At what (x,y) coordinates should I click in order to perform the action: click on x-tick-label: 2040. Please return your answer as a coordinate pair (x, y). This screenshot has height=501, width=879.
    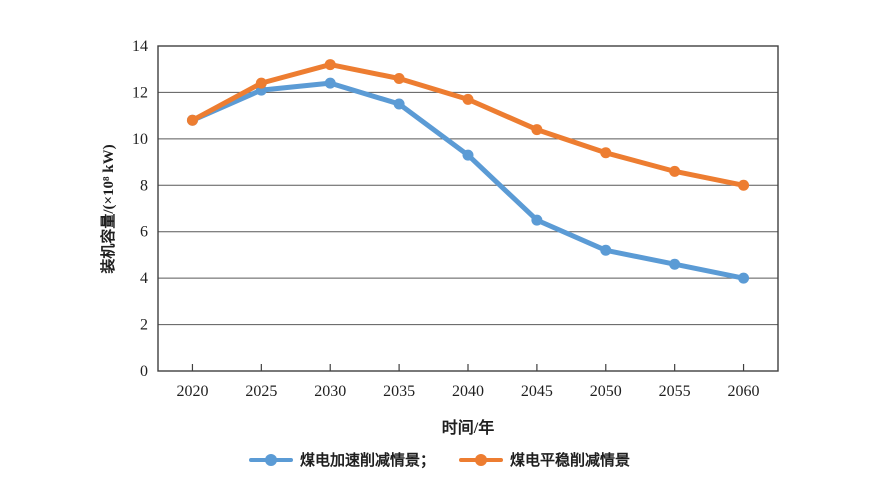
    Looking at the image, I should click on (468, 391).